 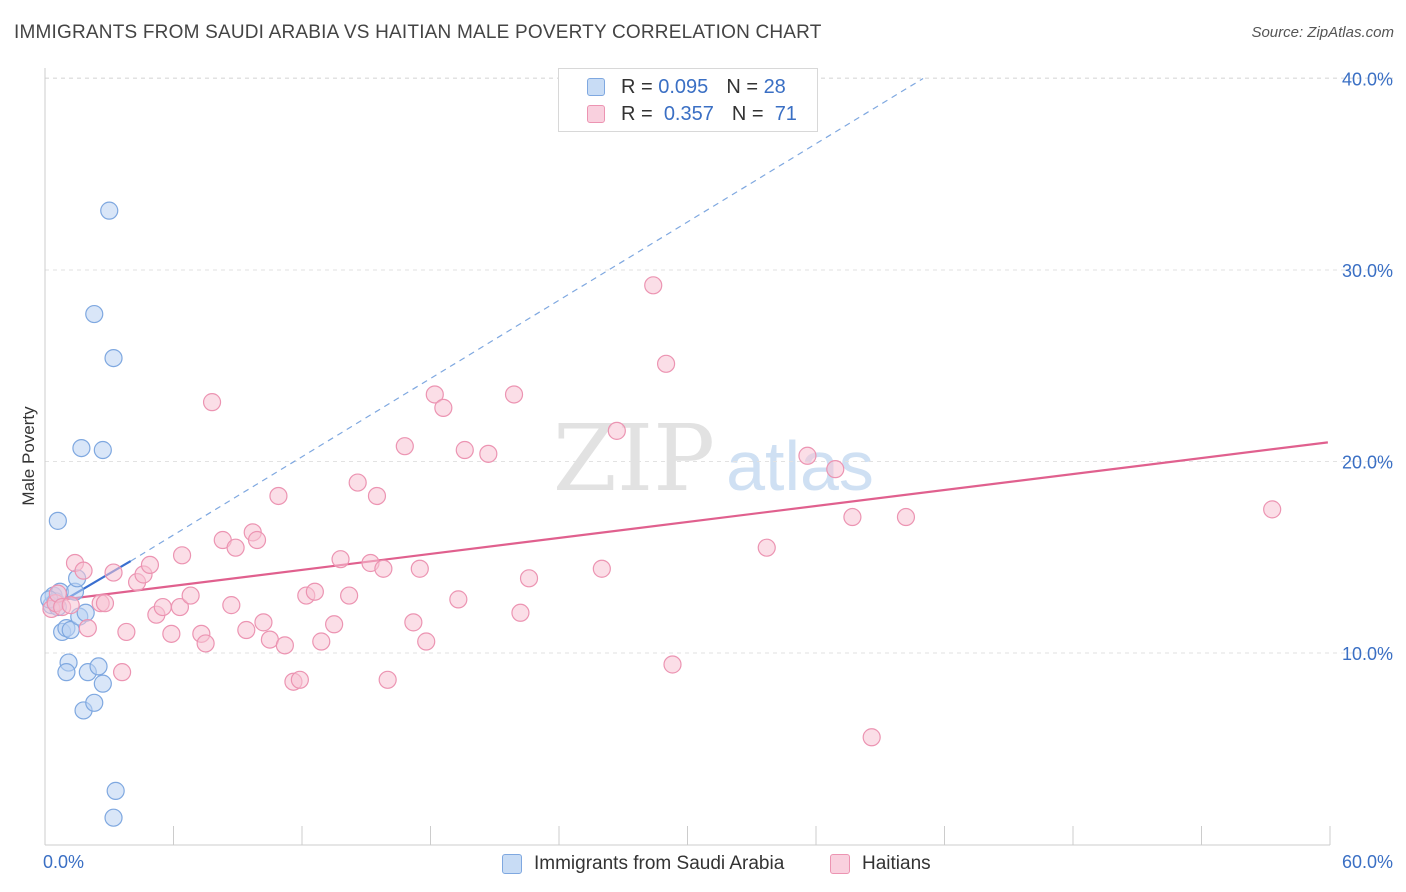 I want to click on bottom-legend-saudi-arabia: Immigrants from Saudi Arabia, so click(x=643, y=864).